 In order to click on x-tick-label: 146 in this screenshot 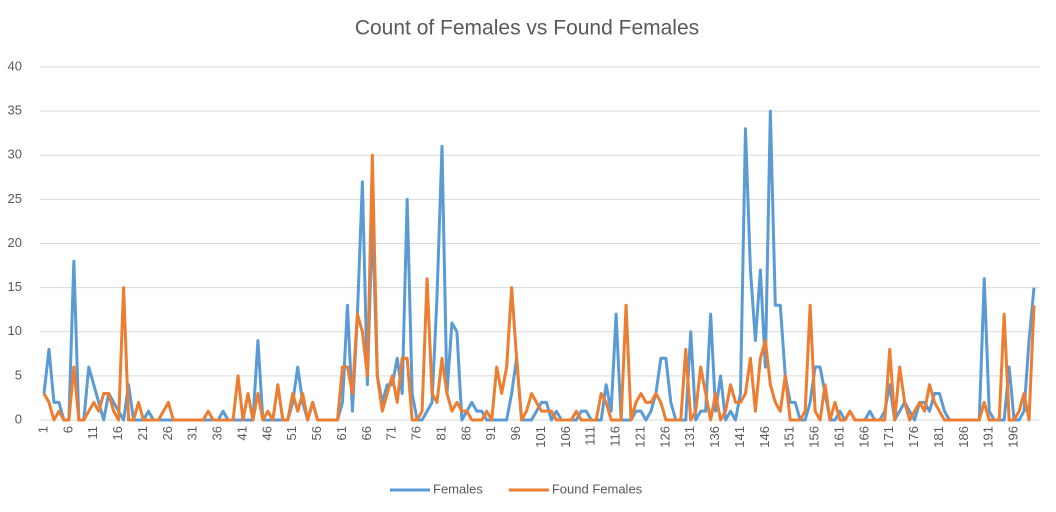, I will do `click(764, 437)`.